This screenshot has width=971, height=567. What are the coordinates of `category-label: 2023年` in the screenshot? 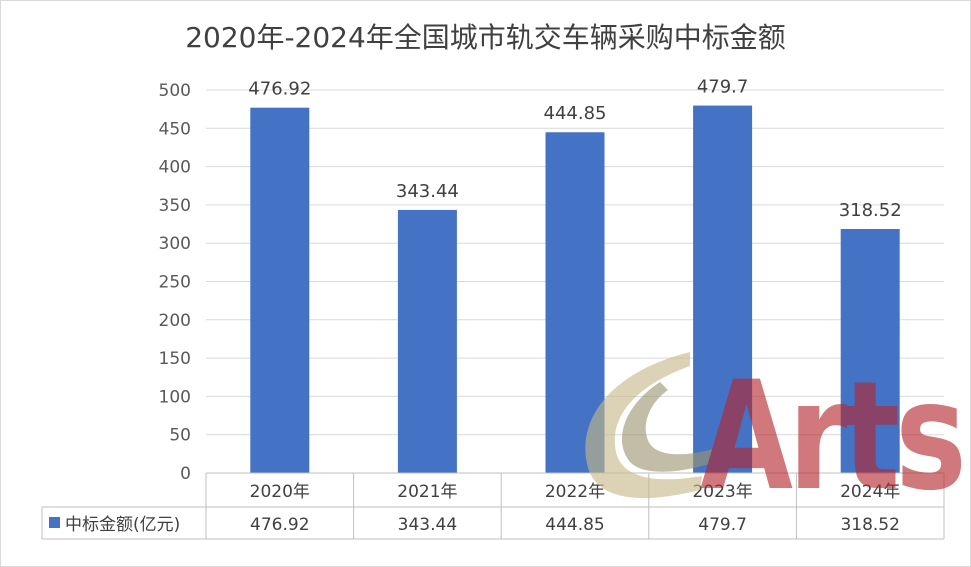 It's located at (722, 492).